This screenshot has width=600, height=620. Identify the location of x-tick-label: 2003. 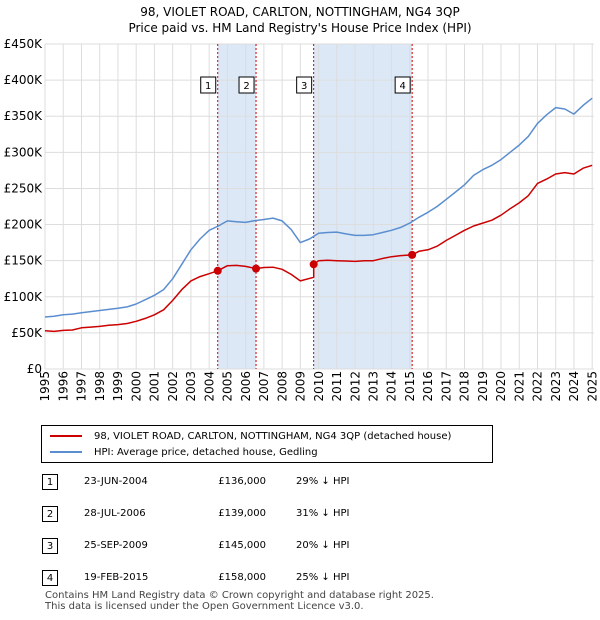
(191, 386).